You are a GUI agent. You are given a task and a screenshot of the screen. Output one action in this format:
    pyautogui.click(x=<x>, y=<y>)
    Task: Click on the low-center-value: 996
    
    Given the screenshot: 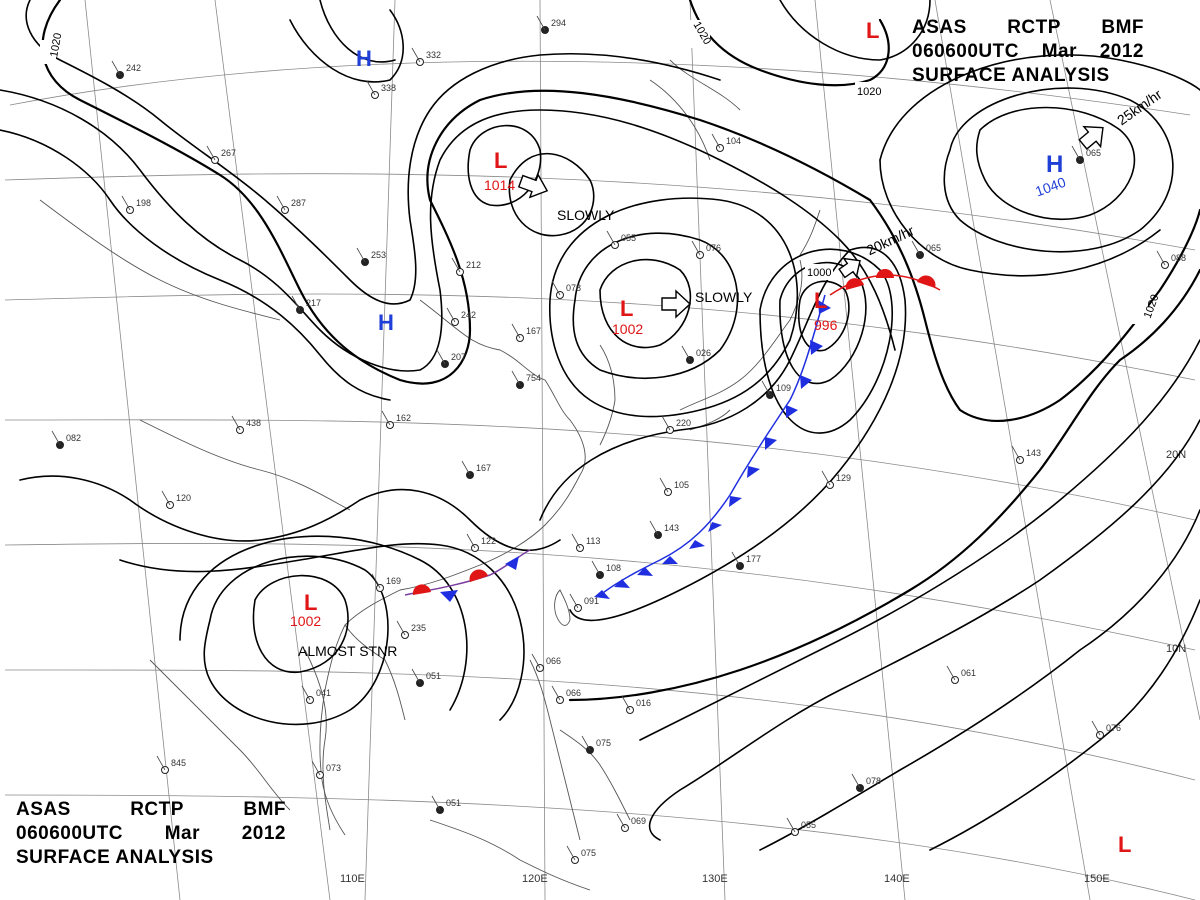 What is the action you would take?
    pyautogui.click(x=826, y=325)
    